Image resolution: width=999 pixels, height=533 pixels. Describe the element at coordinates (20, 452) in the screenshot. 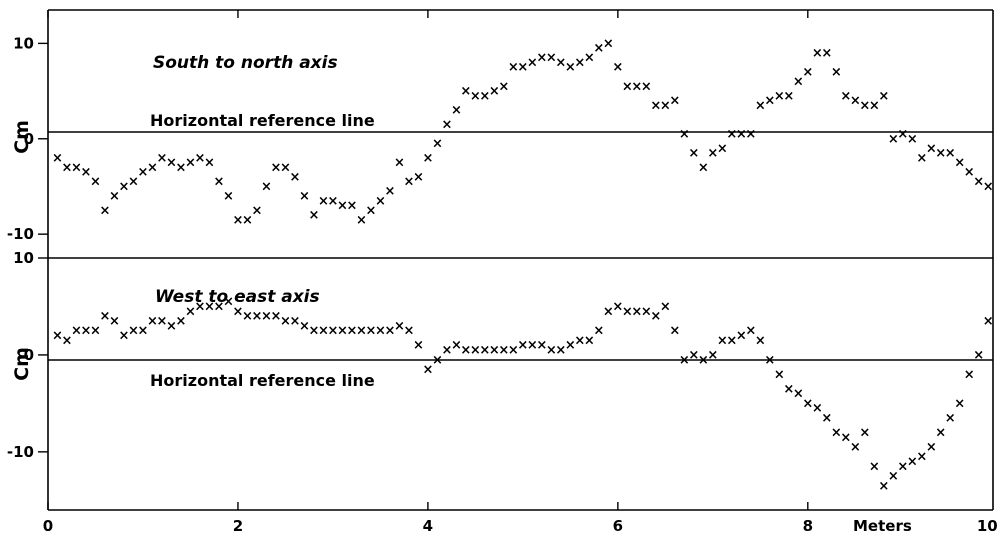

I see `bottom-y-tick-label-2: -10` at that location.